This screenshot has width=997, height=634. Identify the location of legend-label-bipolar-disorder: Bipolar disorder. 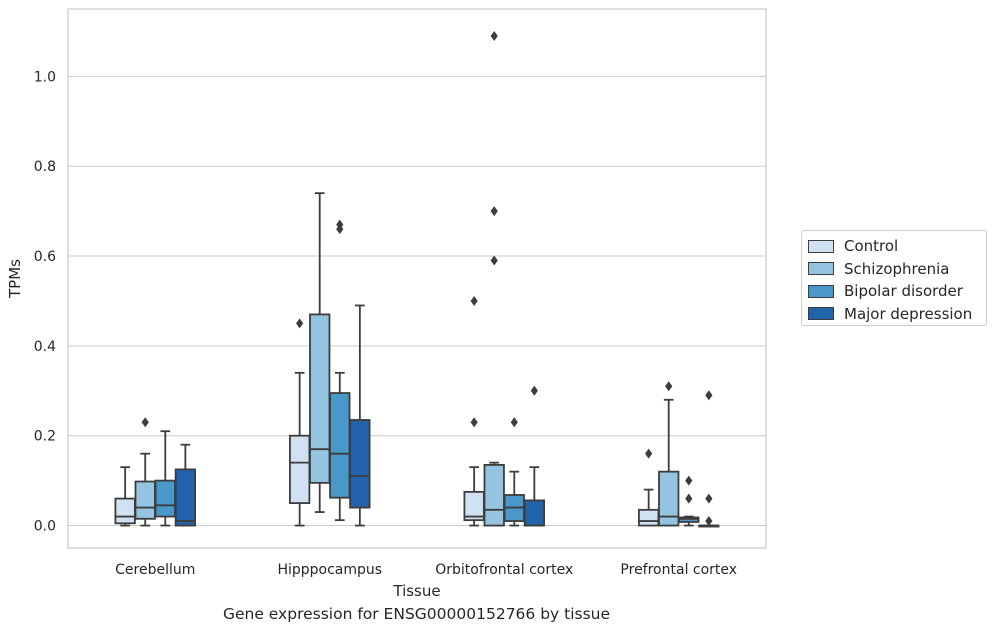
(903, 291).